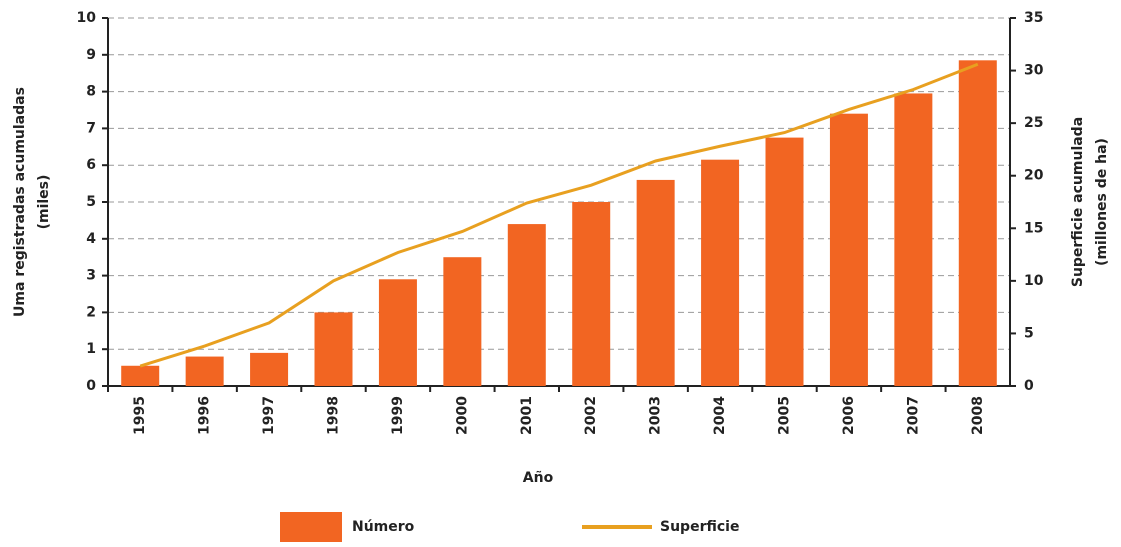 Image resolution: width=1121 pixels, height=547 pixels. What do you see at coordinates (398, 415) in the screenshot?
I see `x-tick-label: 1999` at bounding box center [398, 415].